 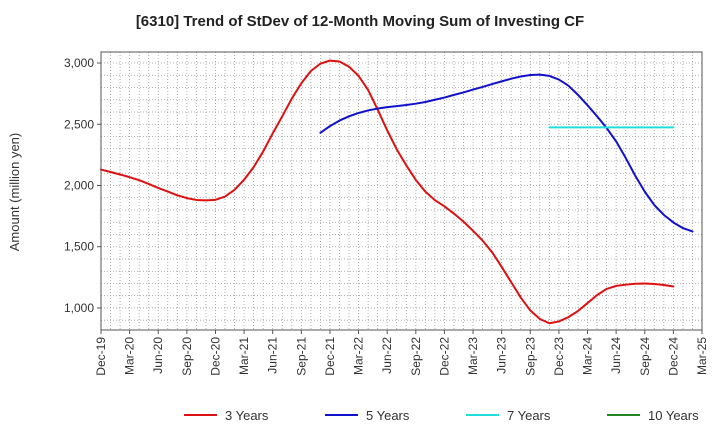 I want to click on y-tick-label: 1,500, so click(x=79, y=247).